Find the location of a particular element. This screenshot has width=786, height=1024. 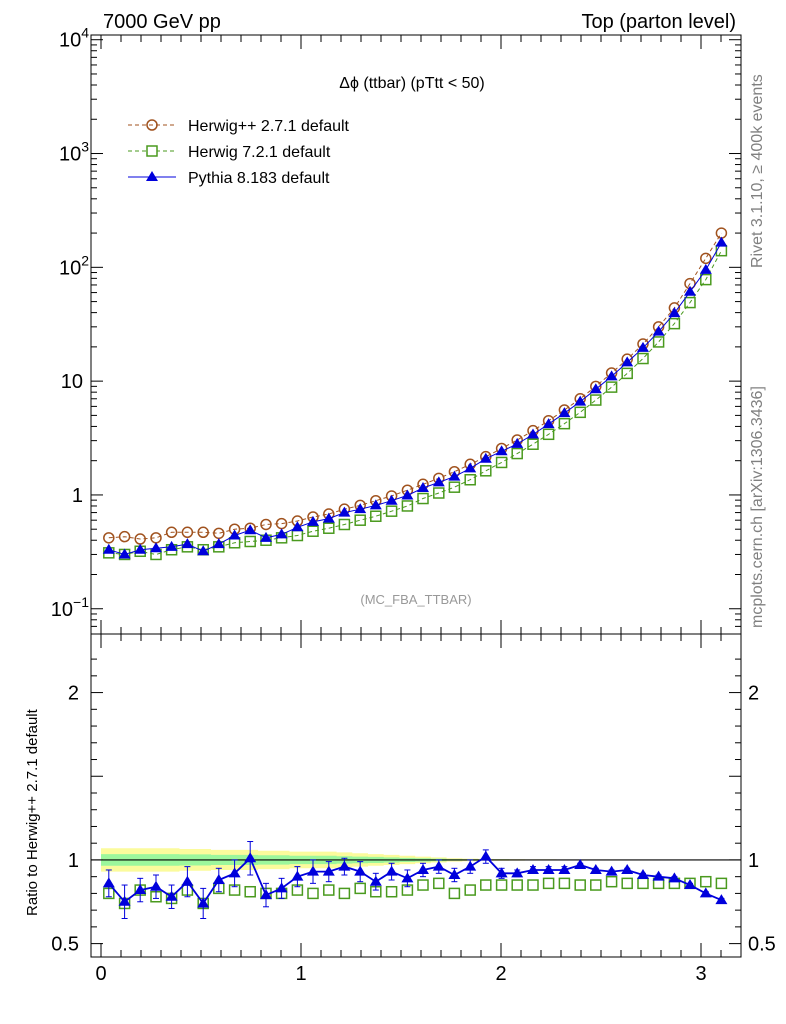

y-tick-label: 10³ is located at coordinates (74, 152).